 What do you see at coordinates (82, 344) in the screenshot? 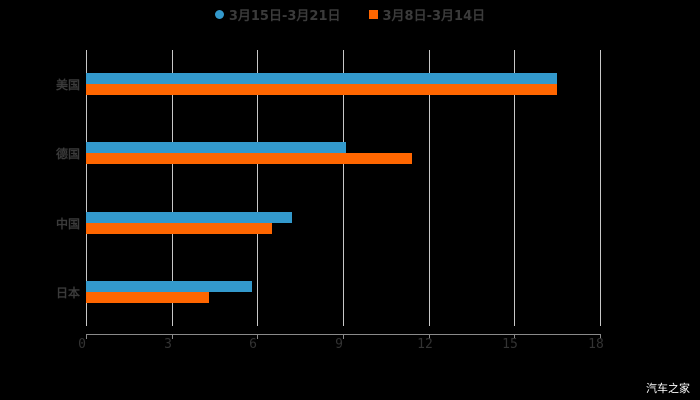
I see `x-tick-label: 0` at bounding box center [82, 344].